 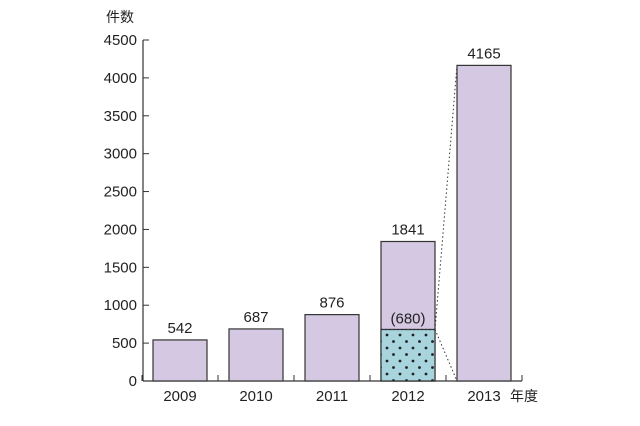 What do you see at coordinates (126, 211) in the screenshot?
I see `y-axis: 0 500 1000 1500 2000 2500 3000 3500 4000 4500` at bounding box center [126, 211].